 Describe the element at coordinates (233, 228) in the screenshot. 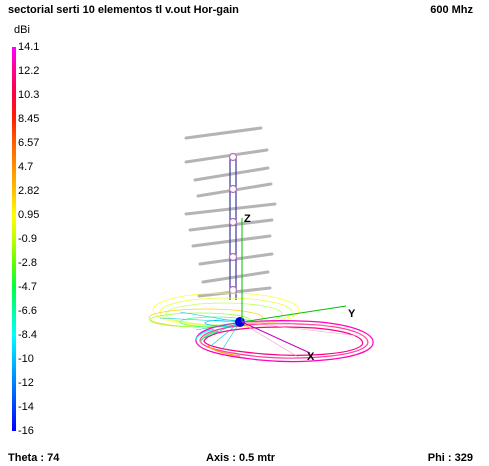

I see `feed-line` at that location.